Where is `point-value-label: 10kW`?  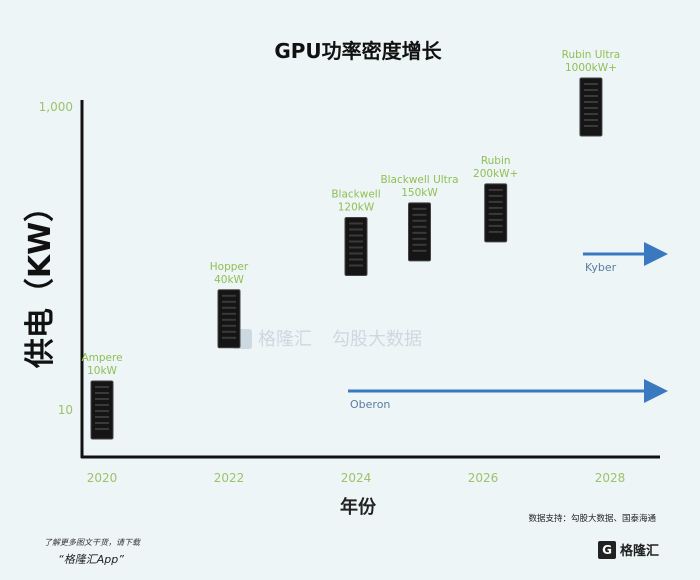 point-value-label: 10kW is located at coordinates (102, 371).